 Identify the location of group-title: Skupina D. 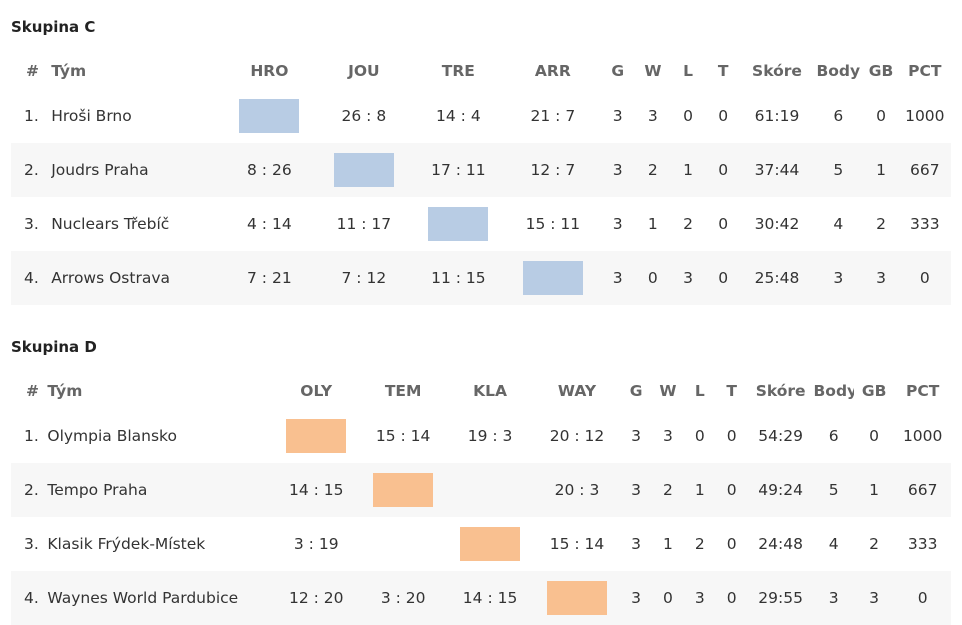
(54, 347).